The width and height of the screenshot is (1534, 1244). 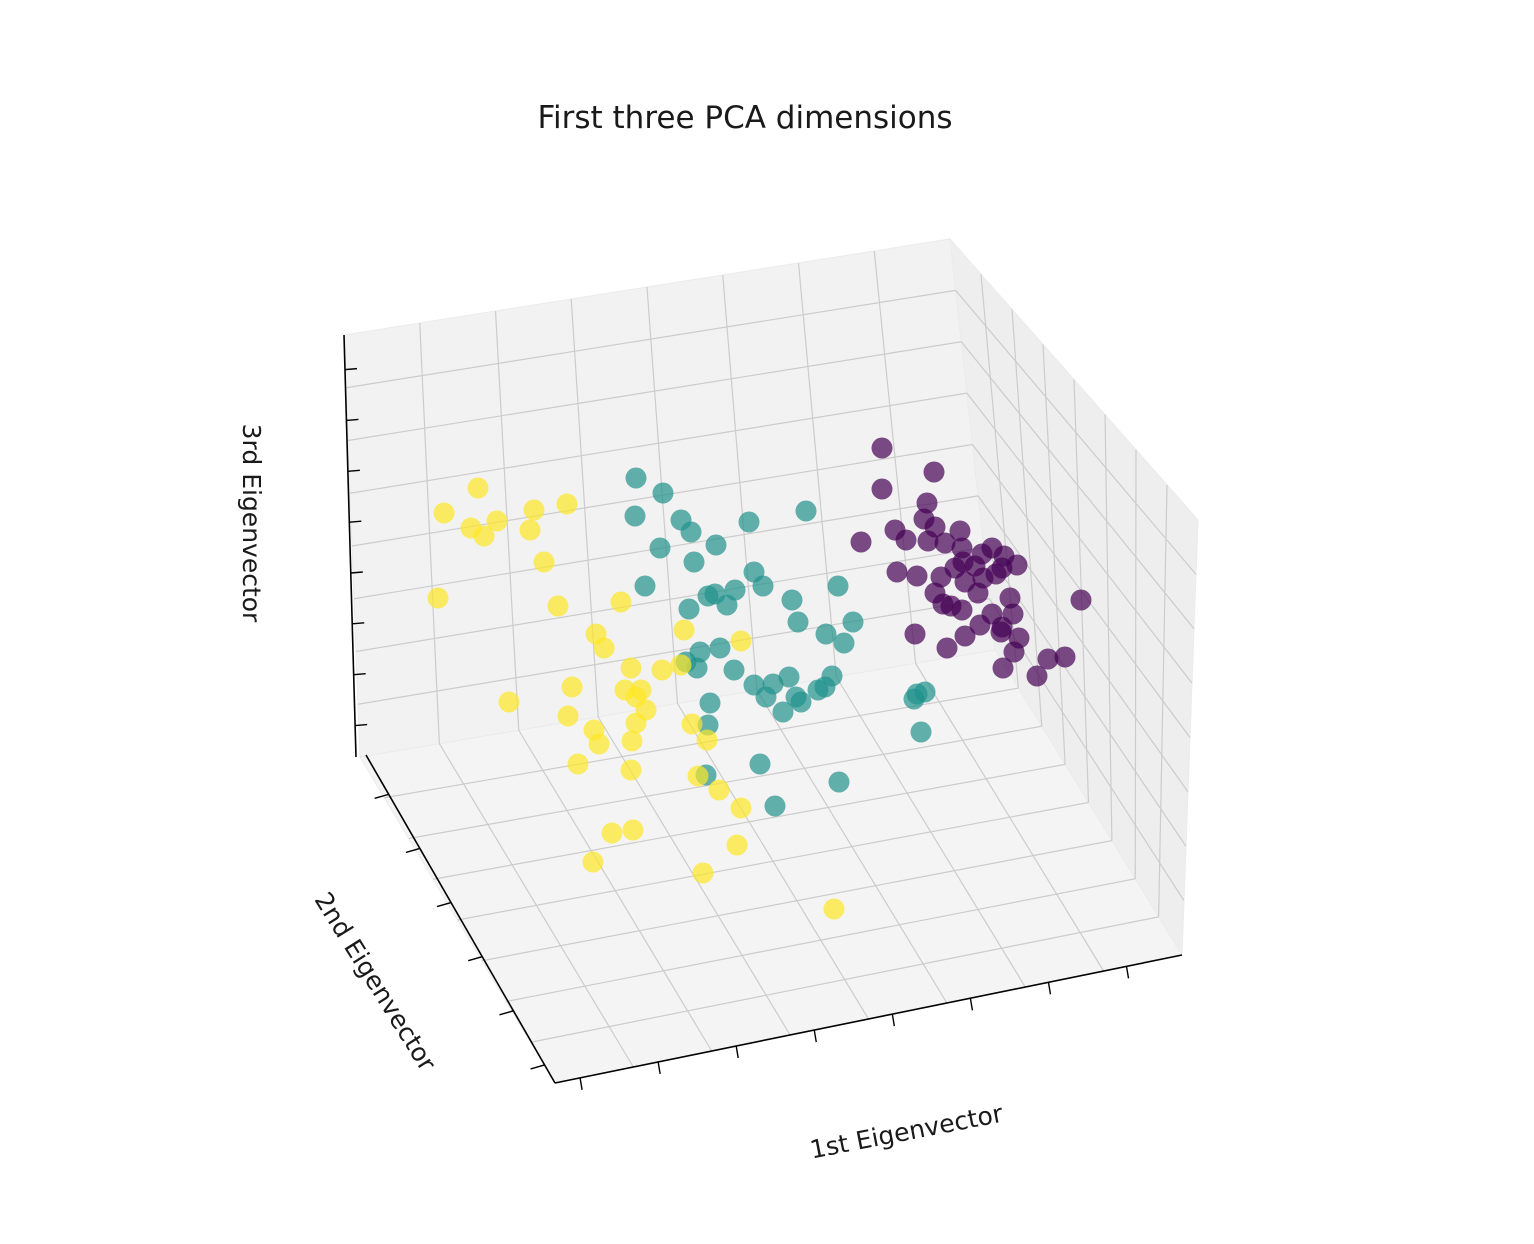 What do you see at coordinates (744, 118) in the screenshot?
I see `chart-title: First three PCA dimensions` at bounding box center [744, 118].